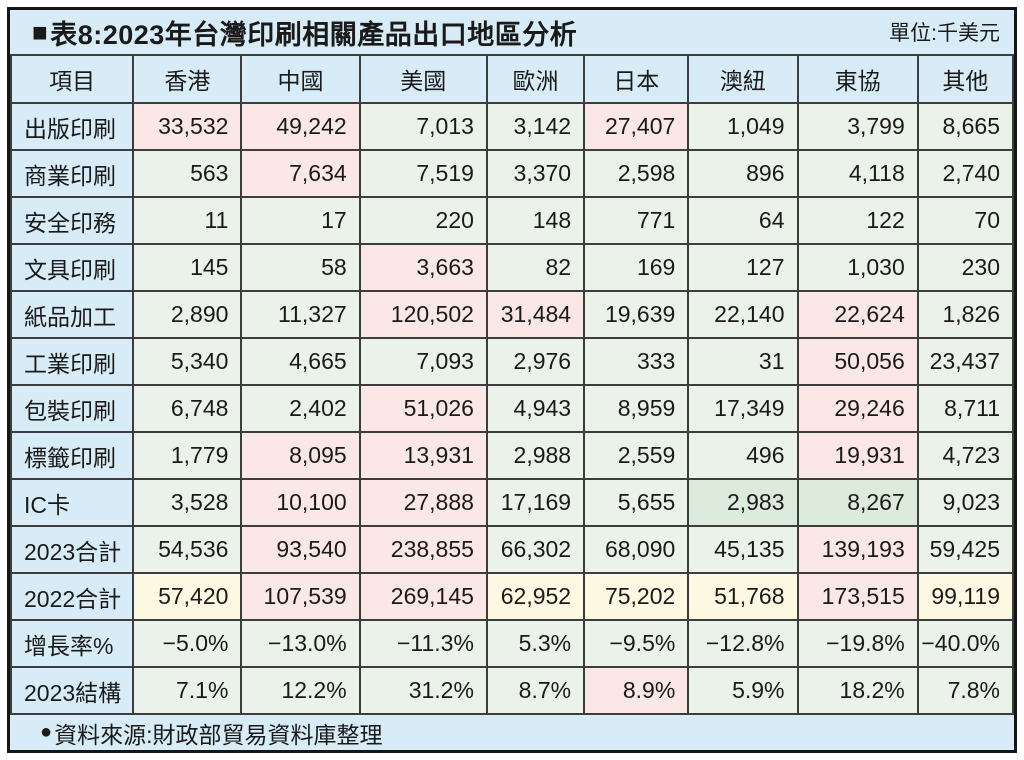  Describe the element at coordinates (512, 732) in the screenshot. I see `source-note: ● 資料來源:財政部貿易資料庫整理` at that location.